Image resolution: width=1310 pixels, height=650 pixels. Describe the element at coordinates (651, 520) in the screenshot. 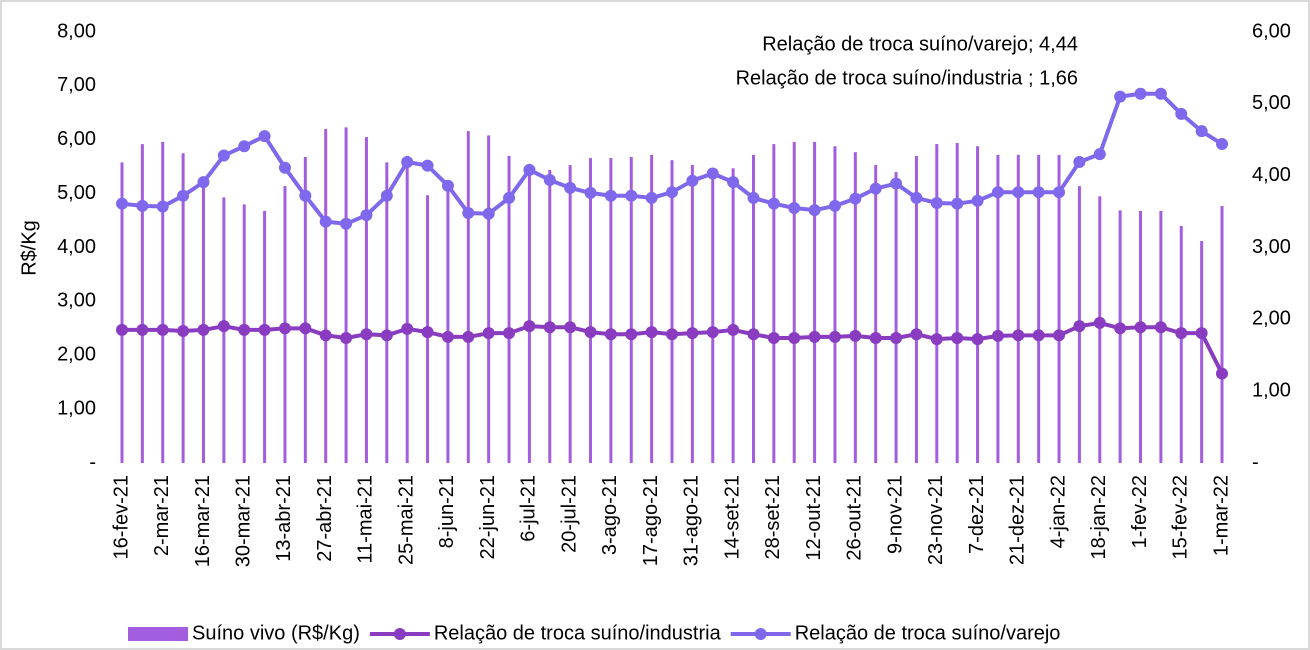

I see `x-tick-label: 17-ago-21` at that location.